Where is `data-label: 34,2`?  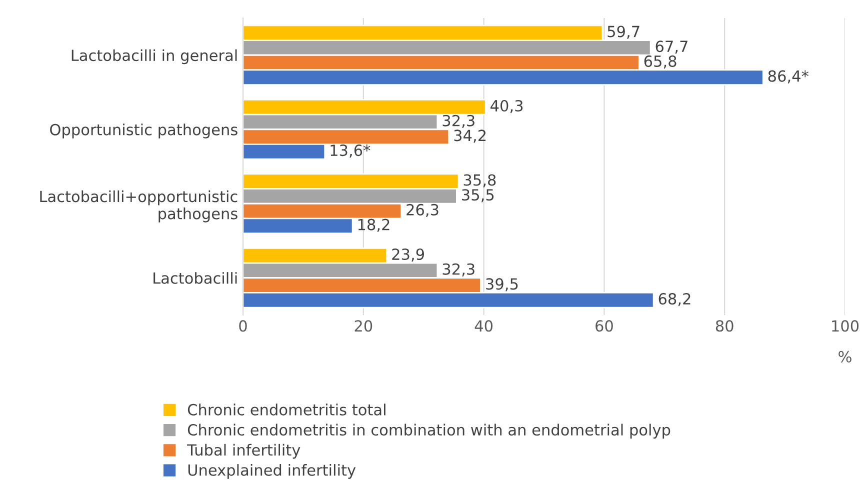
data-label: 34,2 is located at coordinates (470, 136).